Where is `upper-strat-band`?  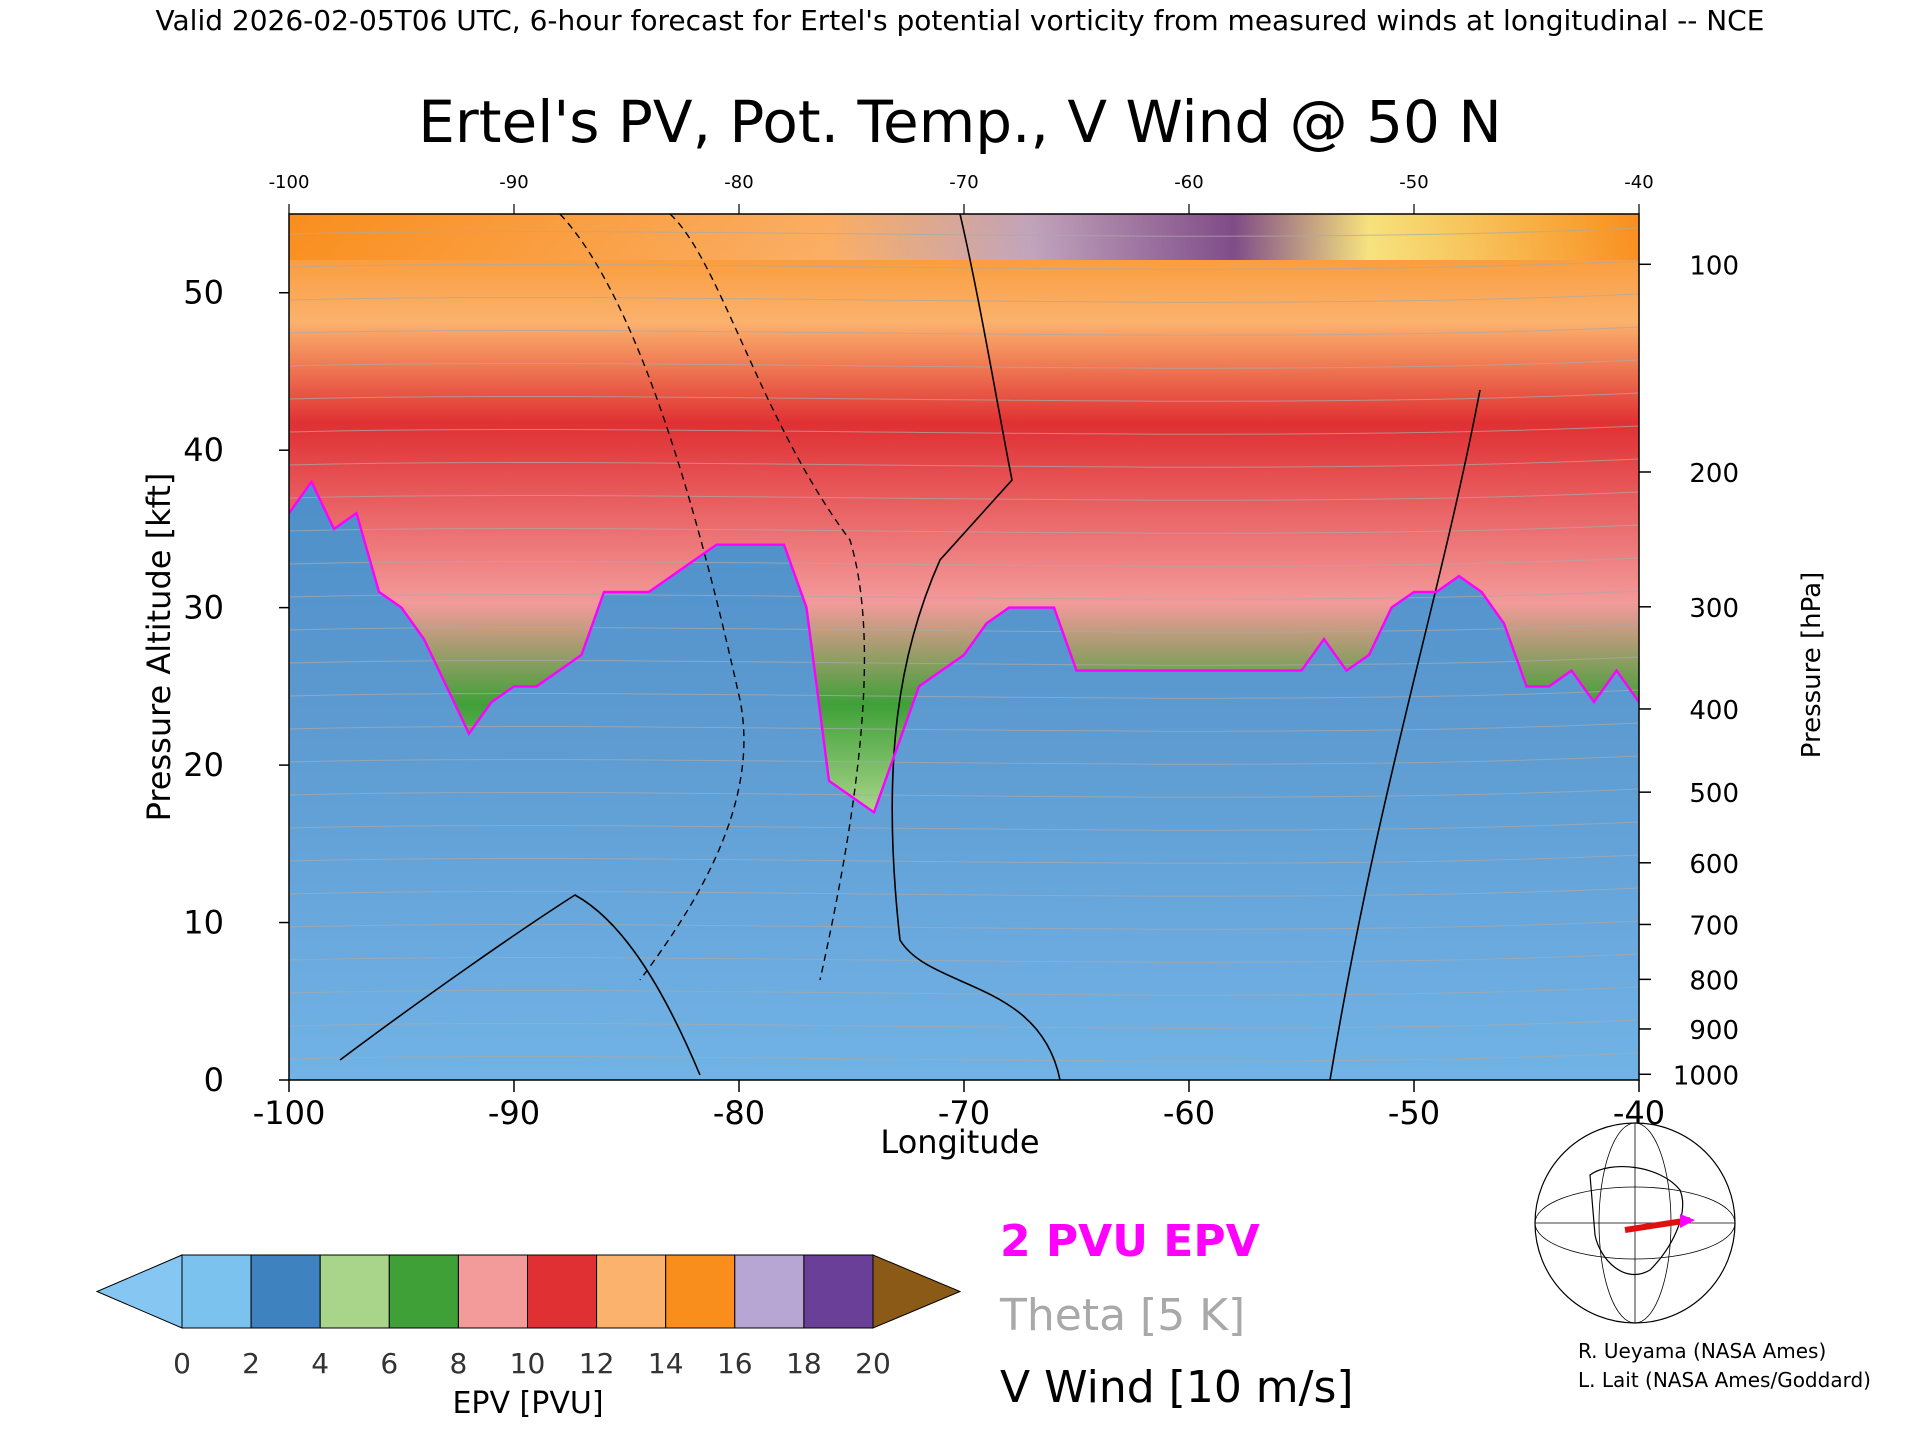 upper-strat-band is located at coordinates (964, 237).